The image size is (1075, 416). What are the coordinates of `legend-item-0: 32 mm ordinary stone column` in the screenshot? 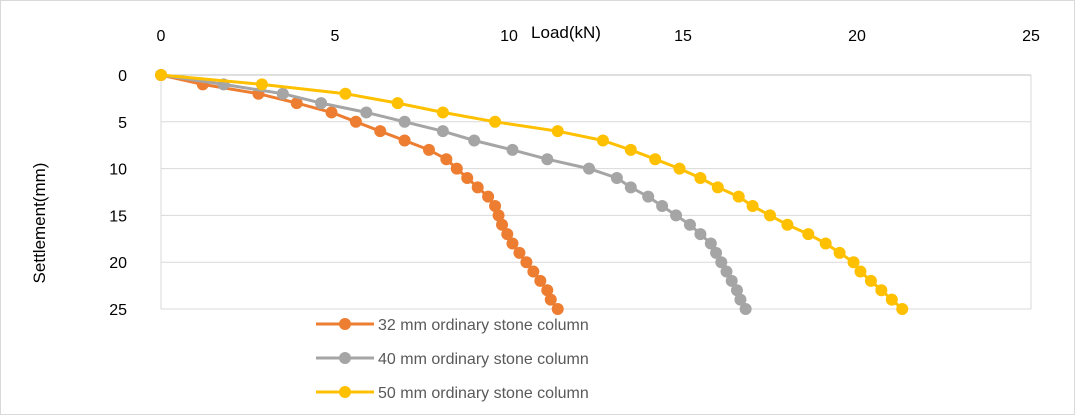 It's located at (452, 325).